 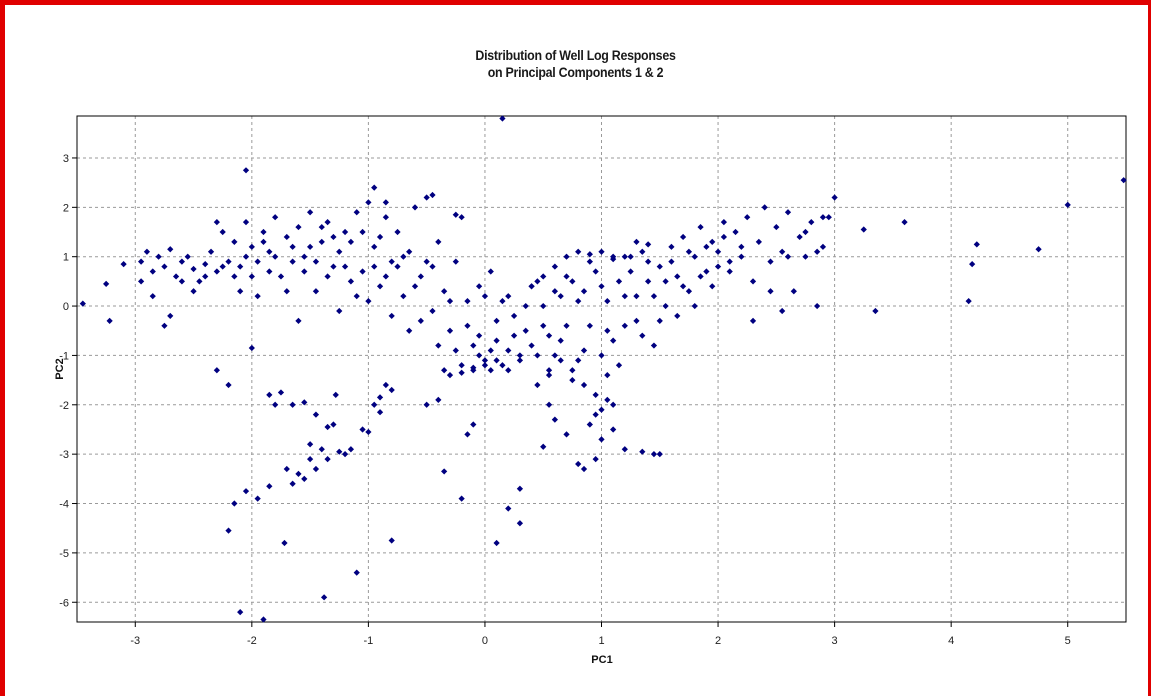 I want to click on x-tick-label: 4, so click(x=951, y=641).